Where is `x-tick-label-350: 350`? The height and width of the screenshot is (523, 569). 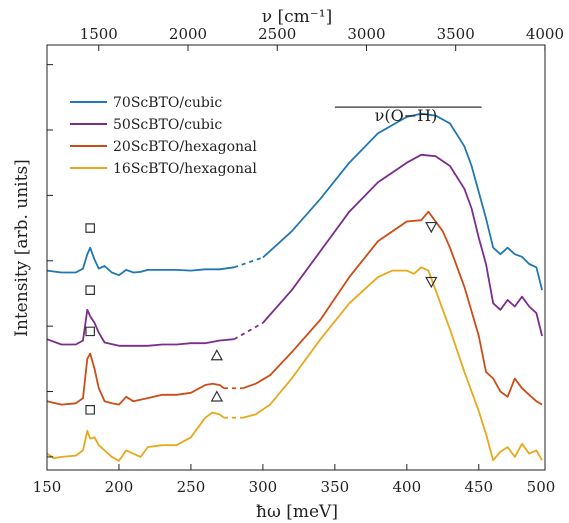
x-tick-label-350: 350 is located at coordinates (335, 487).